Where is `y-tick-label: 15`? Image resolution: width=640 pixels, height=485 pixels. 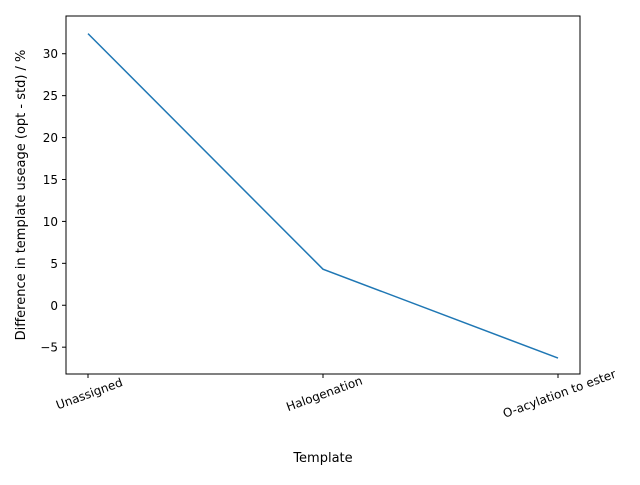
y-tick-label: 15 is located at coordinates (50, 180).